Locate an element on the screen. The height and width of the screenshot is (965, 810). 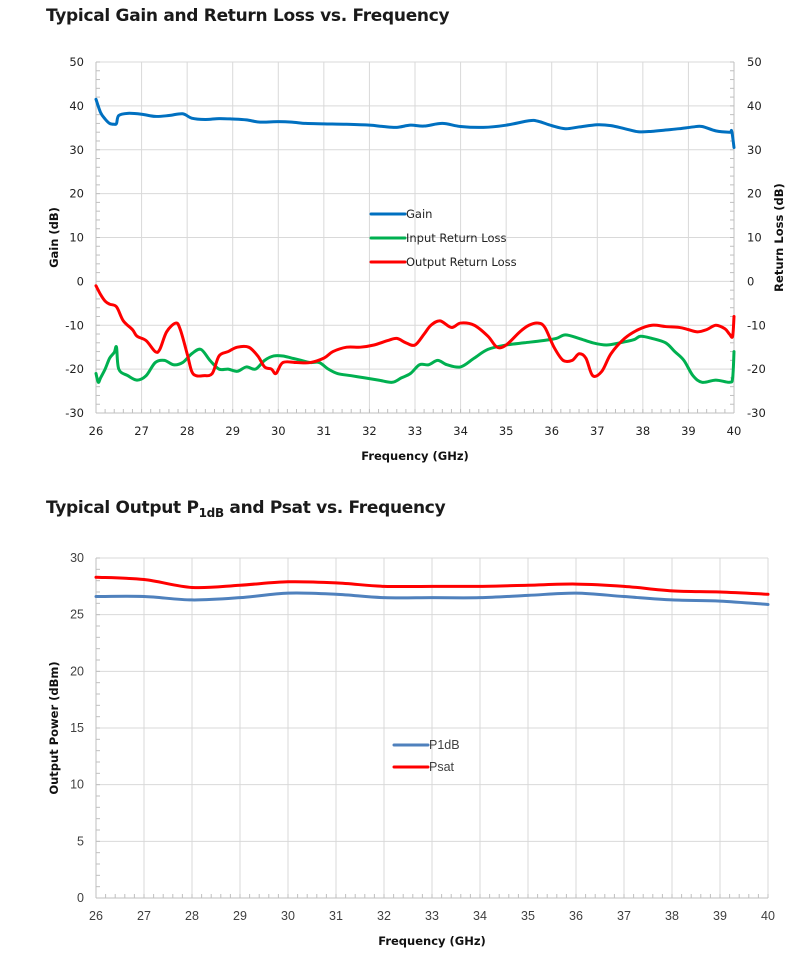
y-tick-label: -20 is located at coordinates (74, 369).